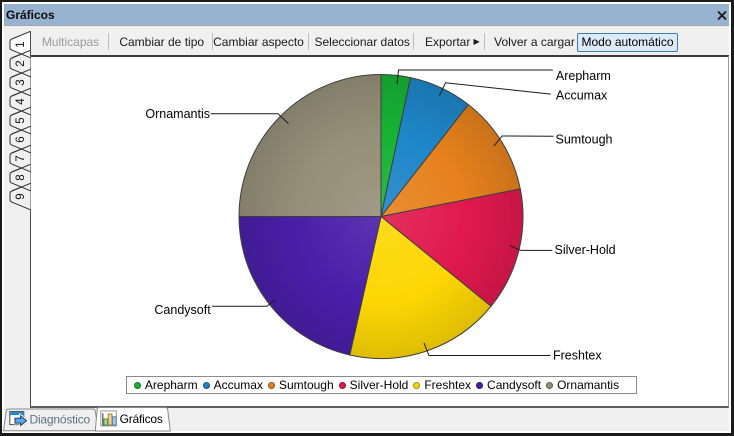 The height and width of the screenshot is (436, 734). What do you see at coordinates (21, 63) in the screenshot?
I see `svg-text: 2` at bounding box center [21, 63].